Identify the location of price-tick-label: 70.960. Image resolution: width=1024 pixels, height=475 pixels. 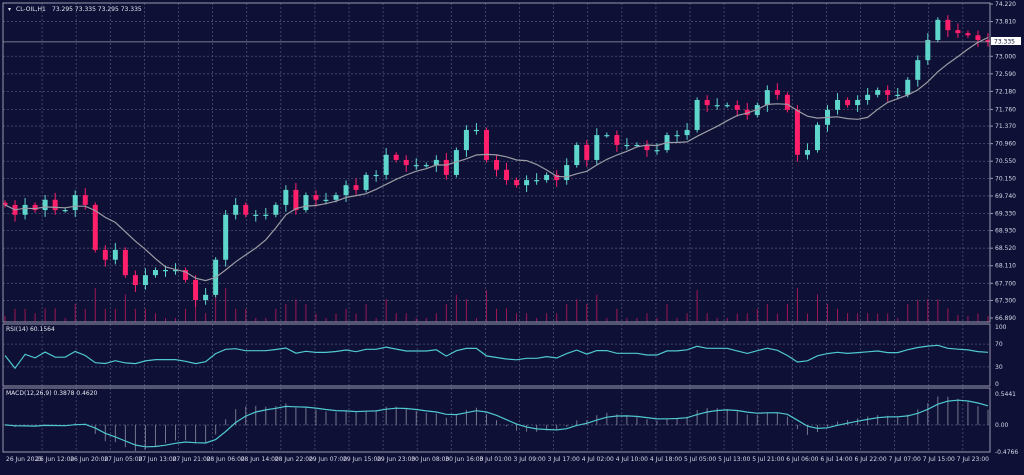
(1005, 144).